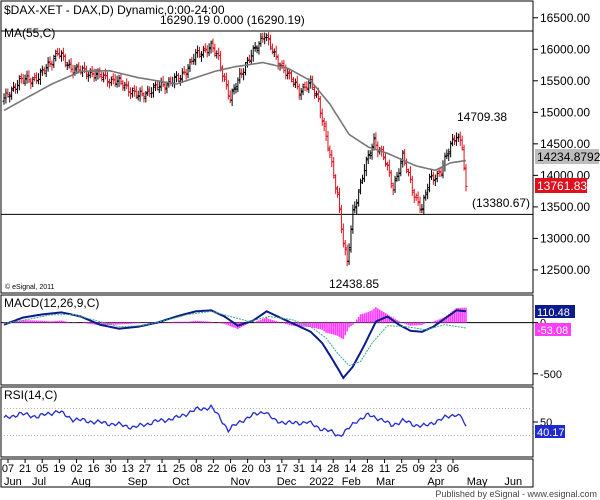 This screenshot has height=500, width=600. I want to click on price-y-tick-label: 12500.00, so click(565, 270).